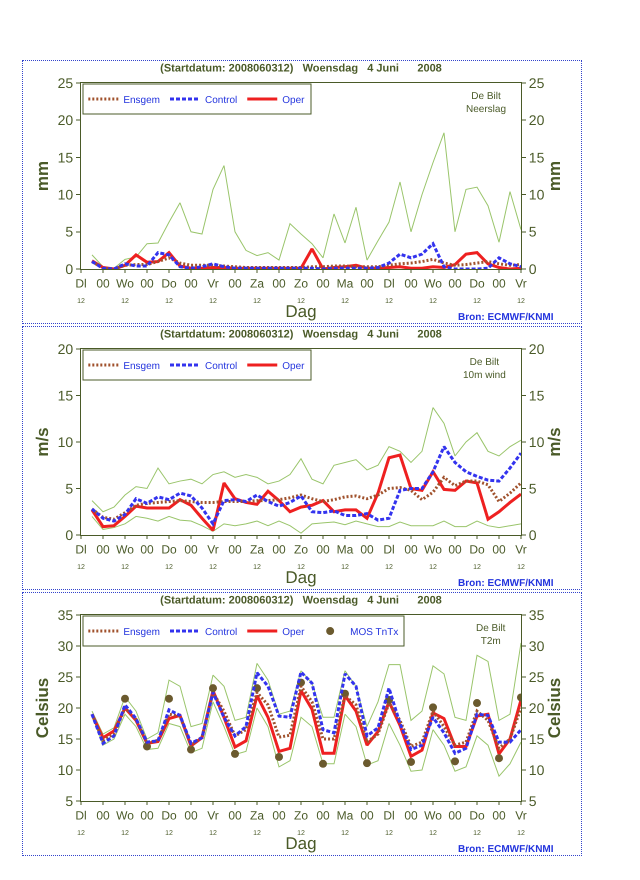 This screenshot has width=640, height=880. What do you see at coordinates (141, 366) in the screenshot?
I see `legend-label: Ensgem` at bounding box center [141, 366].